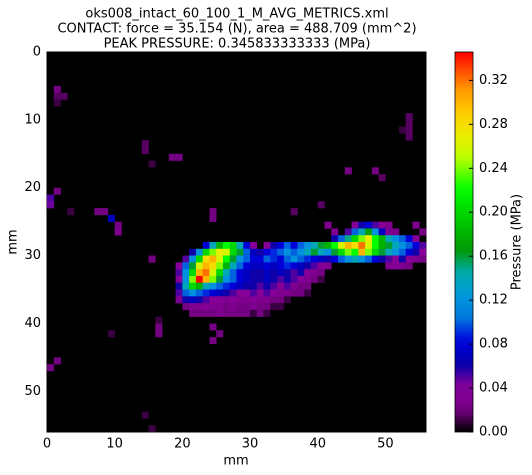 The width and height of the screenshot is (532, 475). What do you see at coordinates (235, 461) in the screenshot?
I see `x-axis-label: mm` at bounding box center [235, 461].